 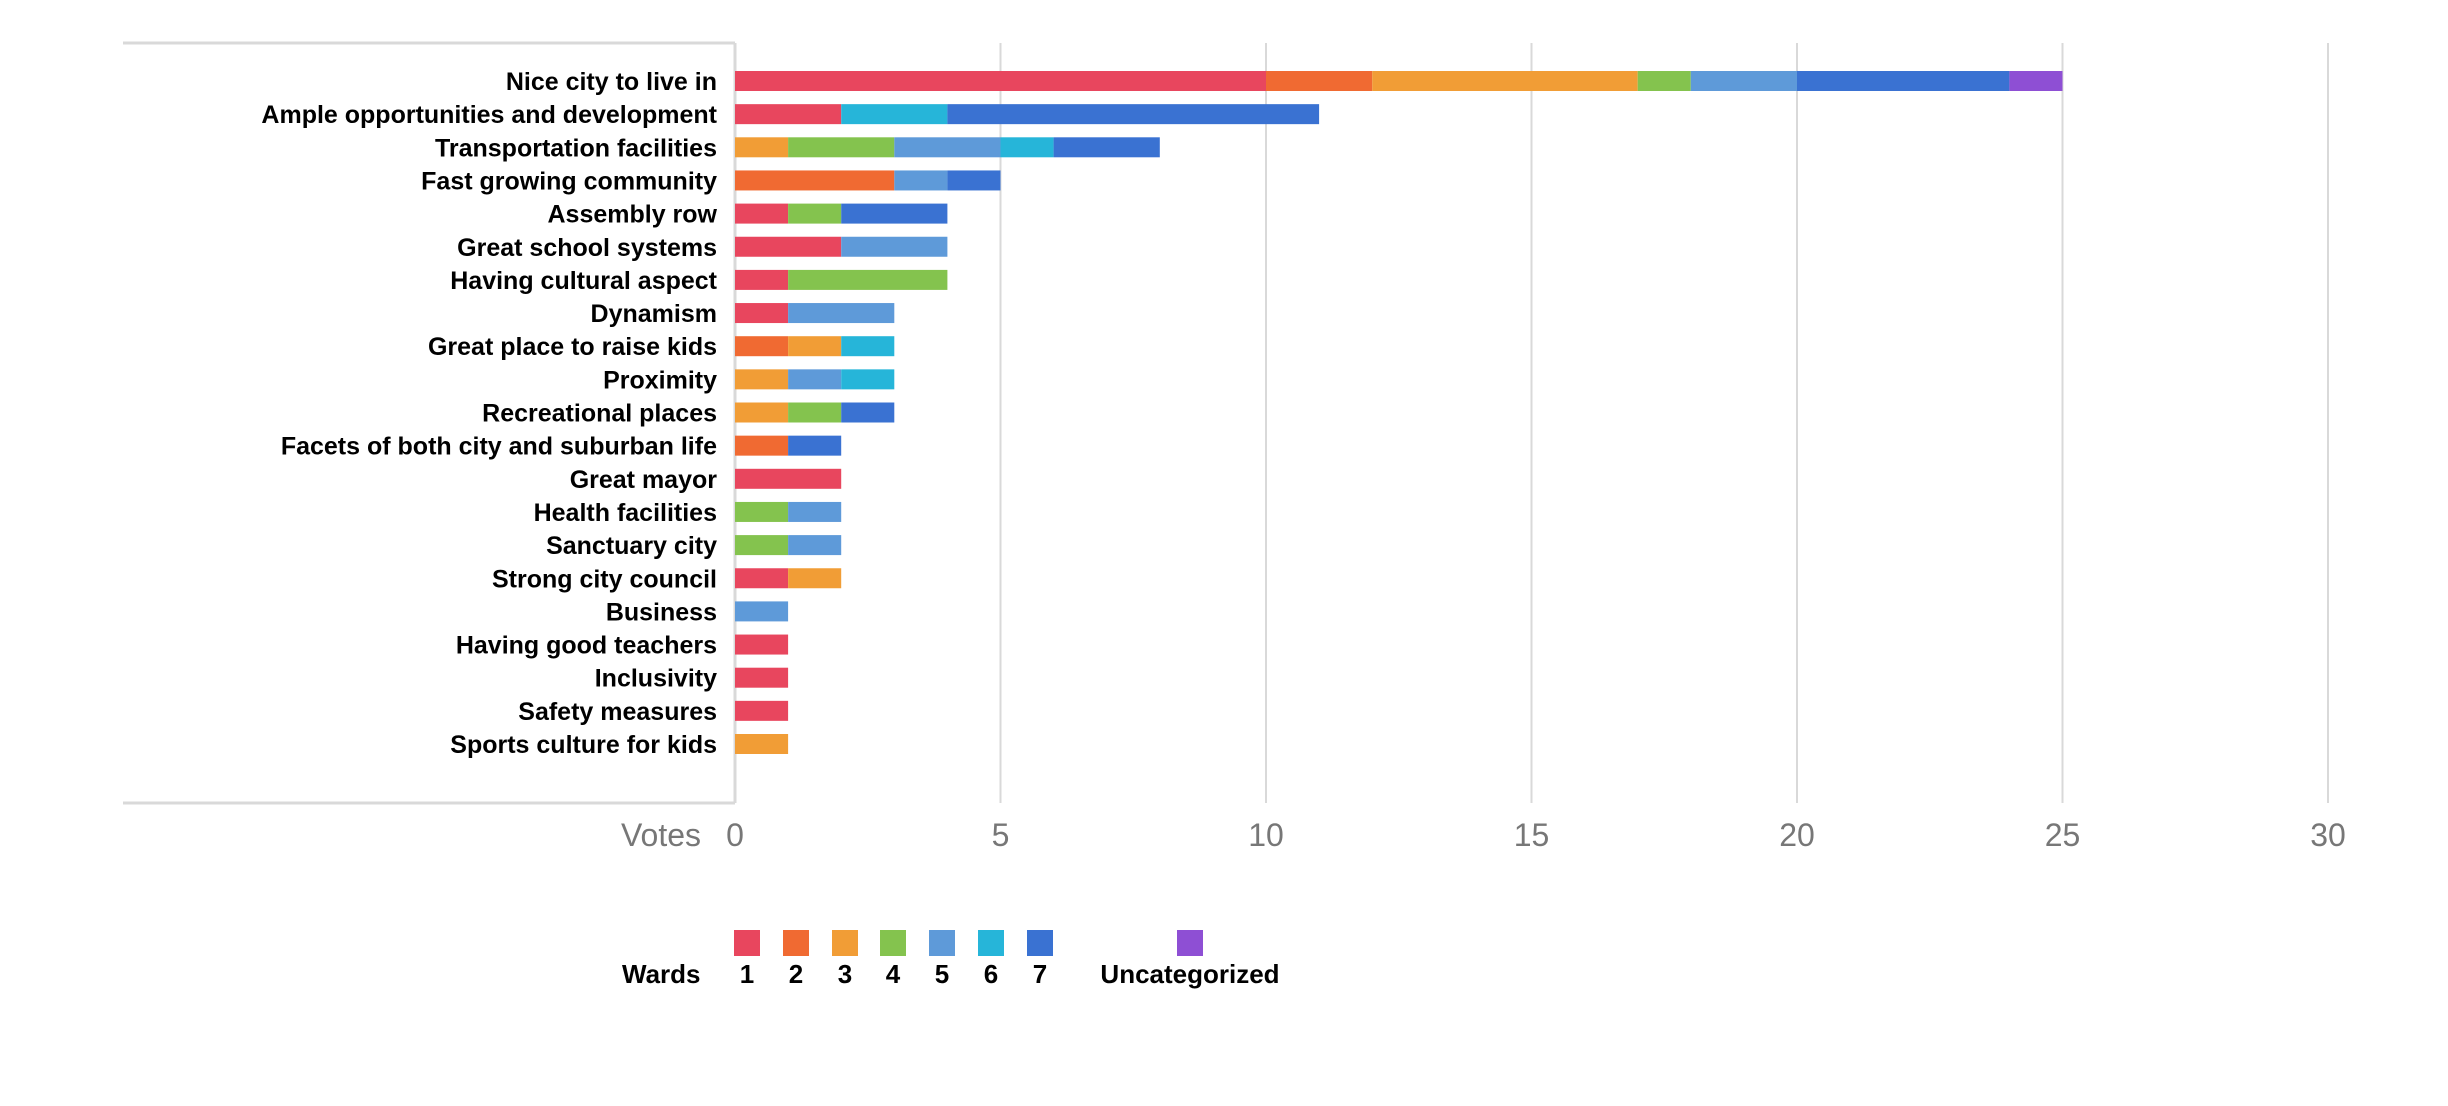 I want to click on category-label: Fast growing community, so click(x=569, y=181).